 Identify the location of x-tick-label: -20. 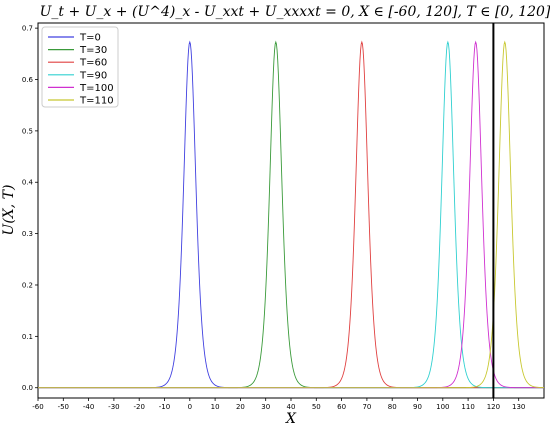
(138, 407).